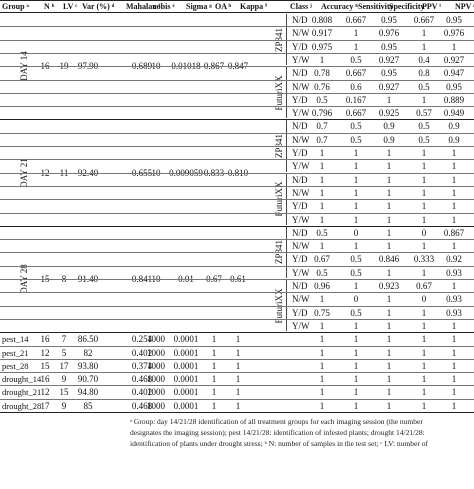  Describe the element at coordinates (407, 6) in the screenshot. I see `column-header: Specificity` at that location.